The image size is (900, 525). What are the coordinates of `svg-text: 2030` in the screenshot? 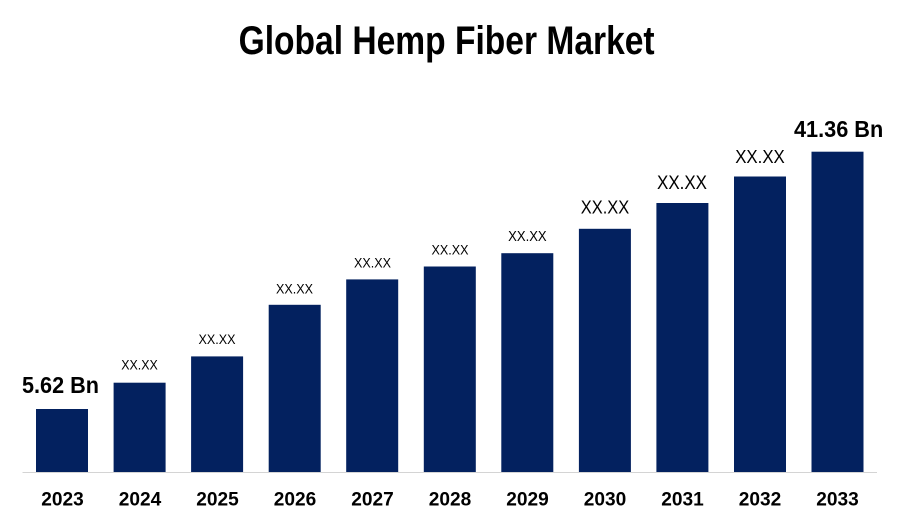 It's located at (605, 500).